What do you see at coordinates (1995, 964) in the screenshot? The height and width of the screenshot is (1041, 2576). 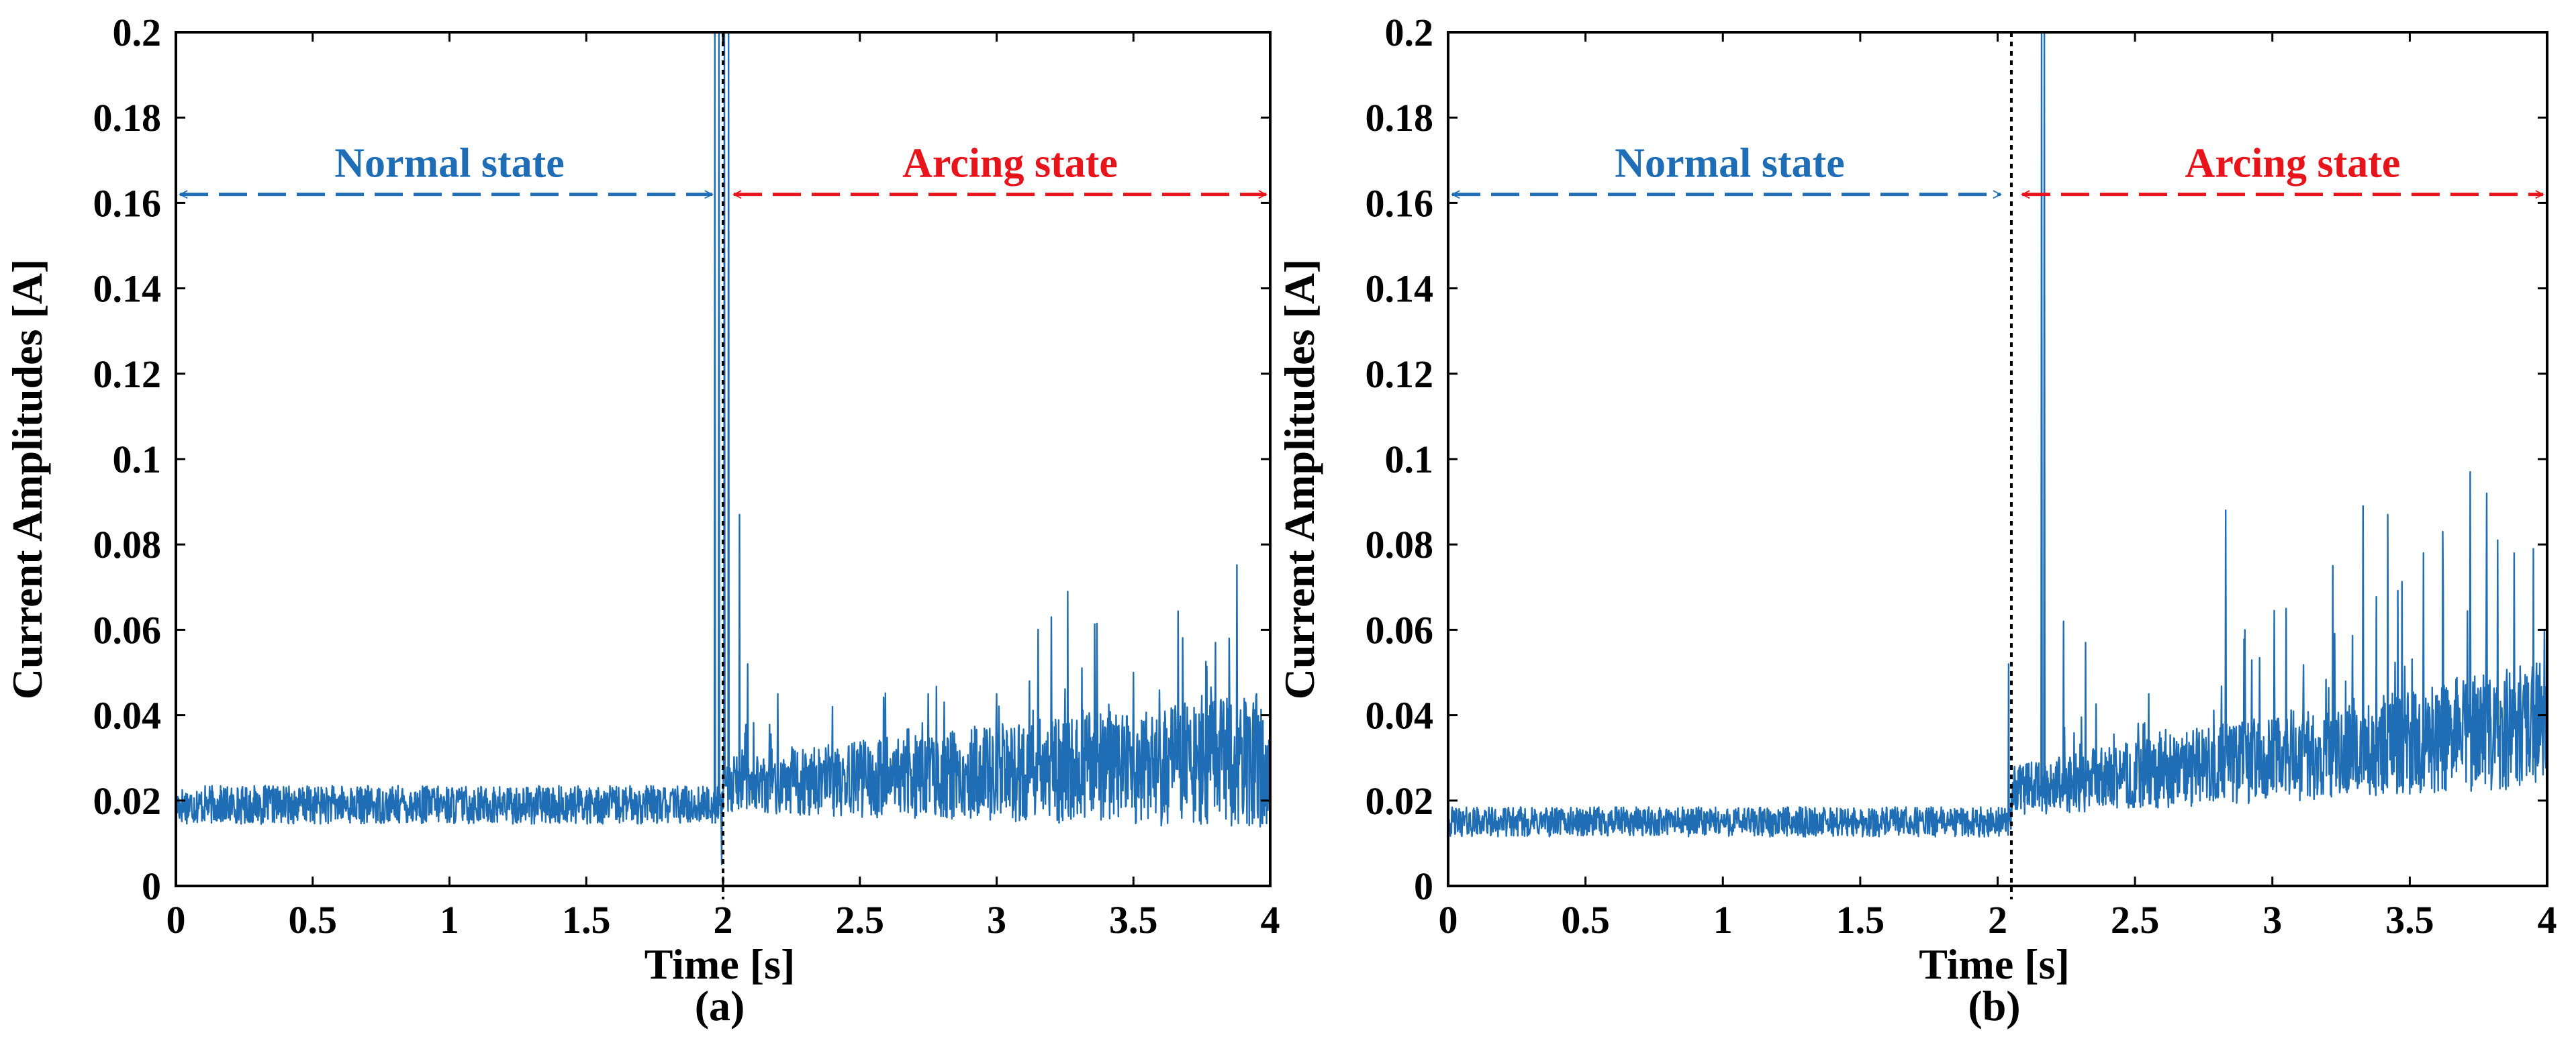 I see `x-axis-label-b: Time [s]` at bounding box center [1995, 964].